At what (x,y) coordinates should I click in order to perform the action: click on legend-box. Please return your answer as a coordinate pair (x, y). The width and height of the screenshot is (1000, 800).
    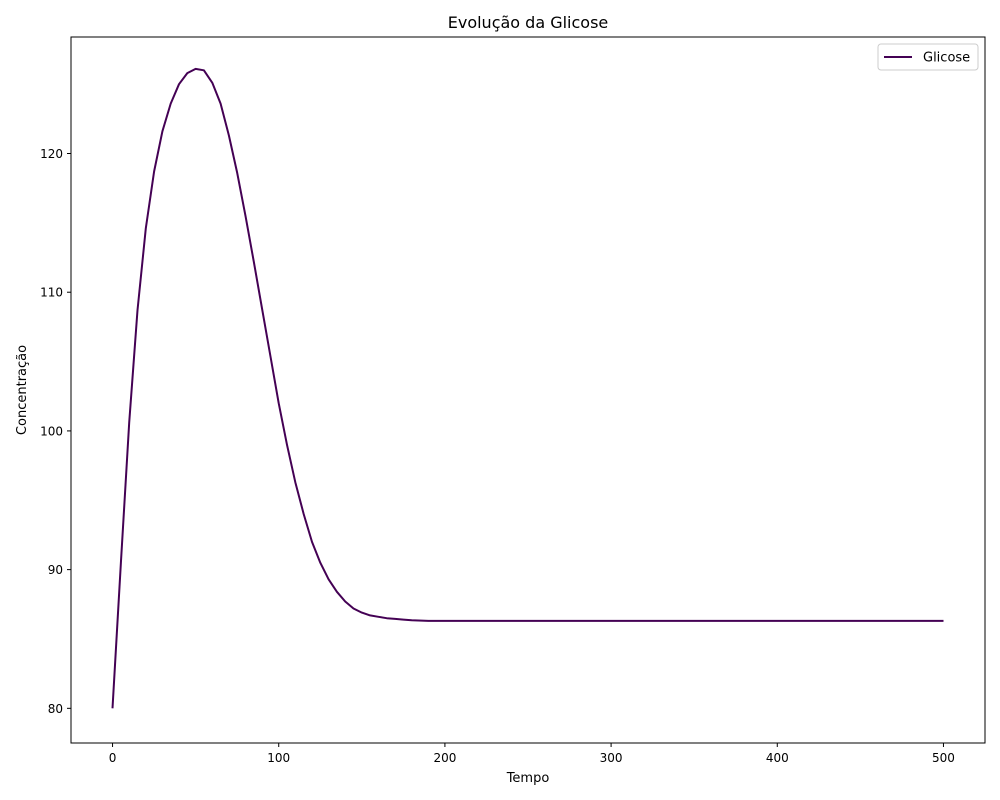
    Looking at the image, I should click on (928, 57).